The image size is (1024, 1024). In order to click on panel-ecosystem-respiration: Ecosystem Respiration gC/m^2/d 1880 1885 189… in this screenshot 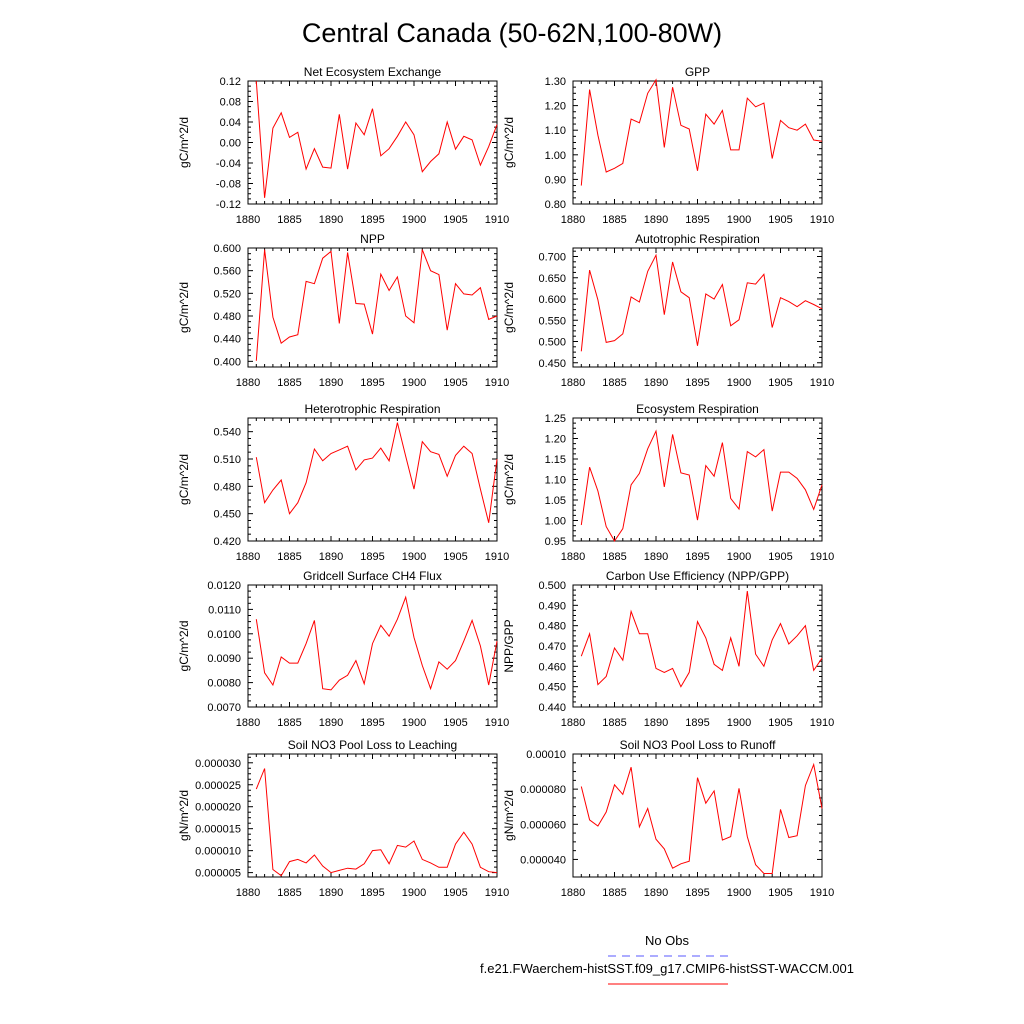, I will do `click(668, 482)`.